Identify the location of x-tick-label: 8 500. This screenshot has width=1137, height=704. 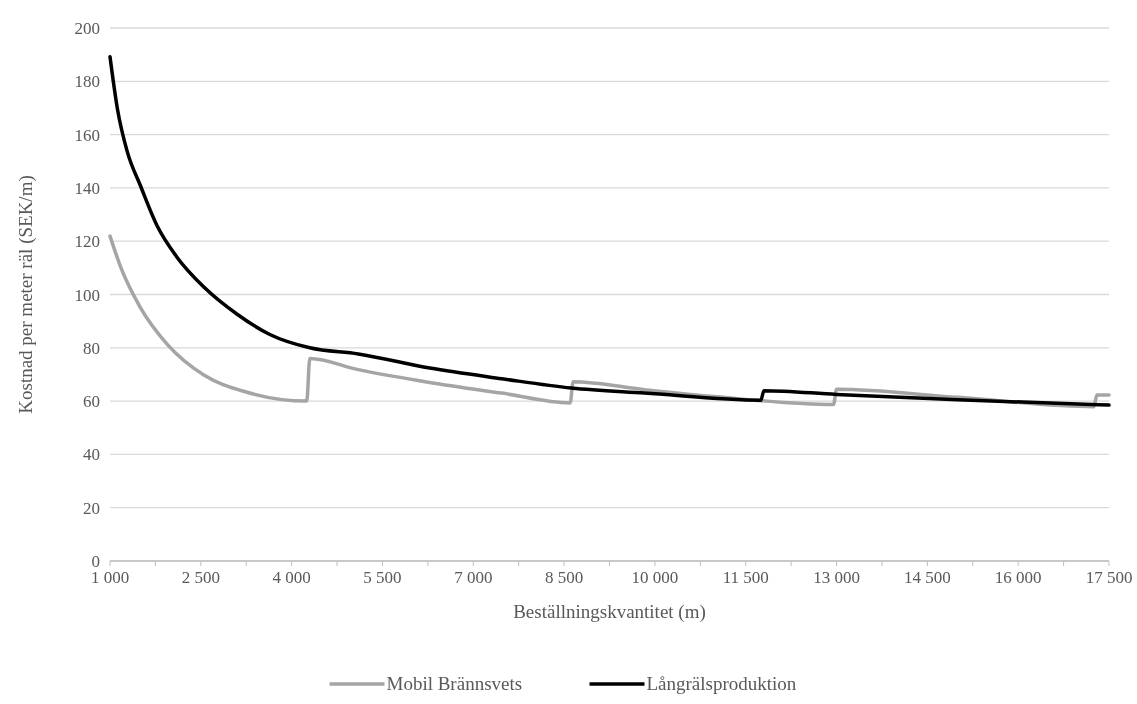
(564, 577).